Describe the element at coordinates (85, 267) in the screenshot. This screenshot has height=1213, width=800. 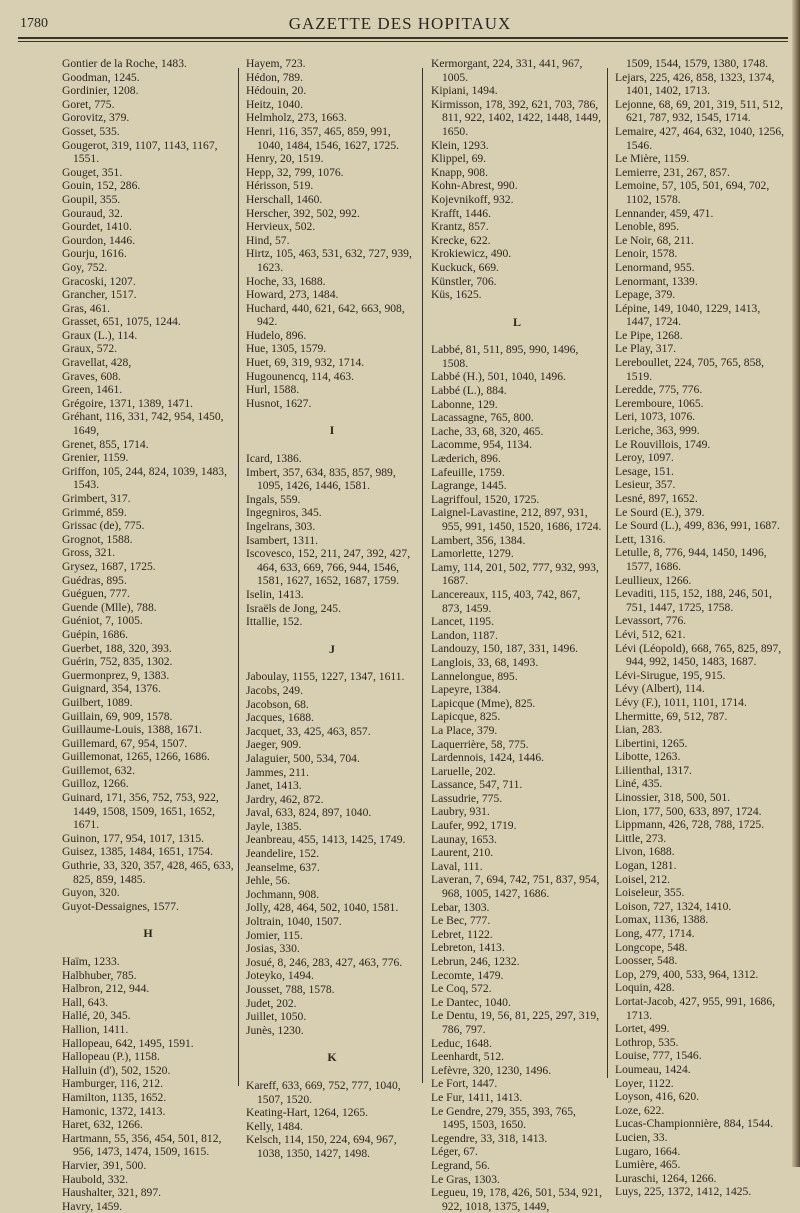
I see `index-entry: Goy, 752.` at that location.